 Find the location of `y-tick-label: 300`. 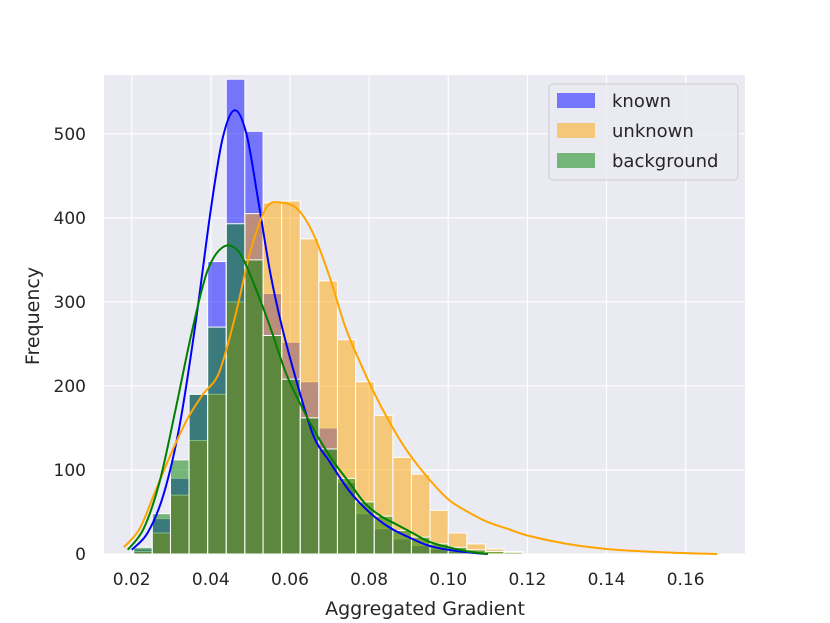

y-tick-label: 300 is located at coordinates (70, 303).